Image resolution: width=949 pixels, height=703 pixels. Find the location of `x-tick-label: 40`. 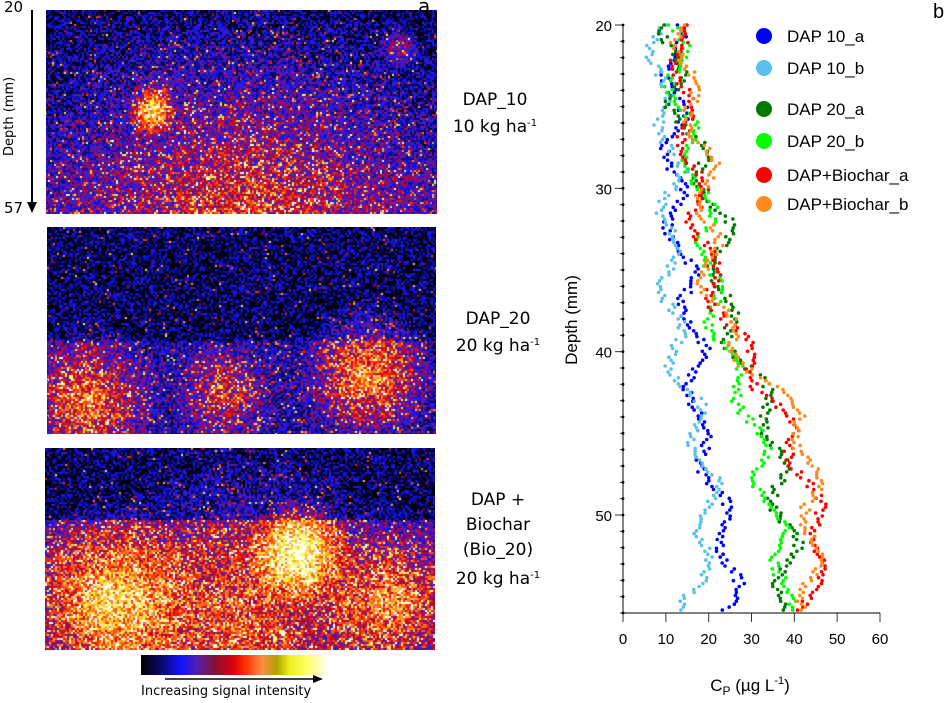

x-tick-label: 40 is located at coordinates (794, 639).